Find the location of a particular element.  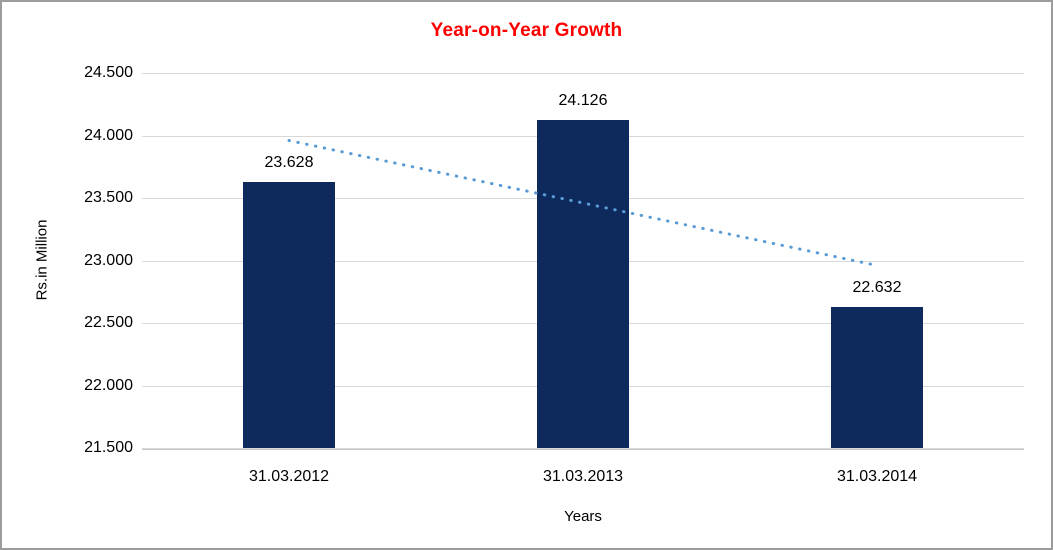

bar-value-label: 22.632 is located at coordinates (877, 287).